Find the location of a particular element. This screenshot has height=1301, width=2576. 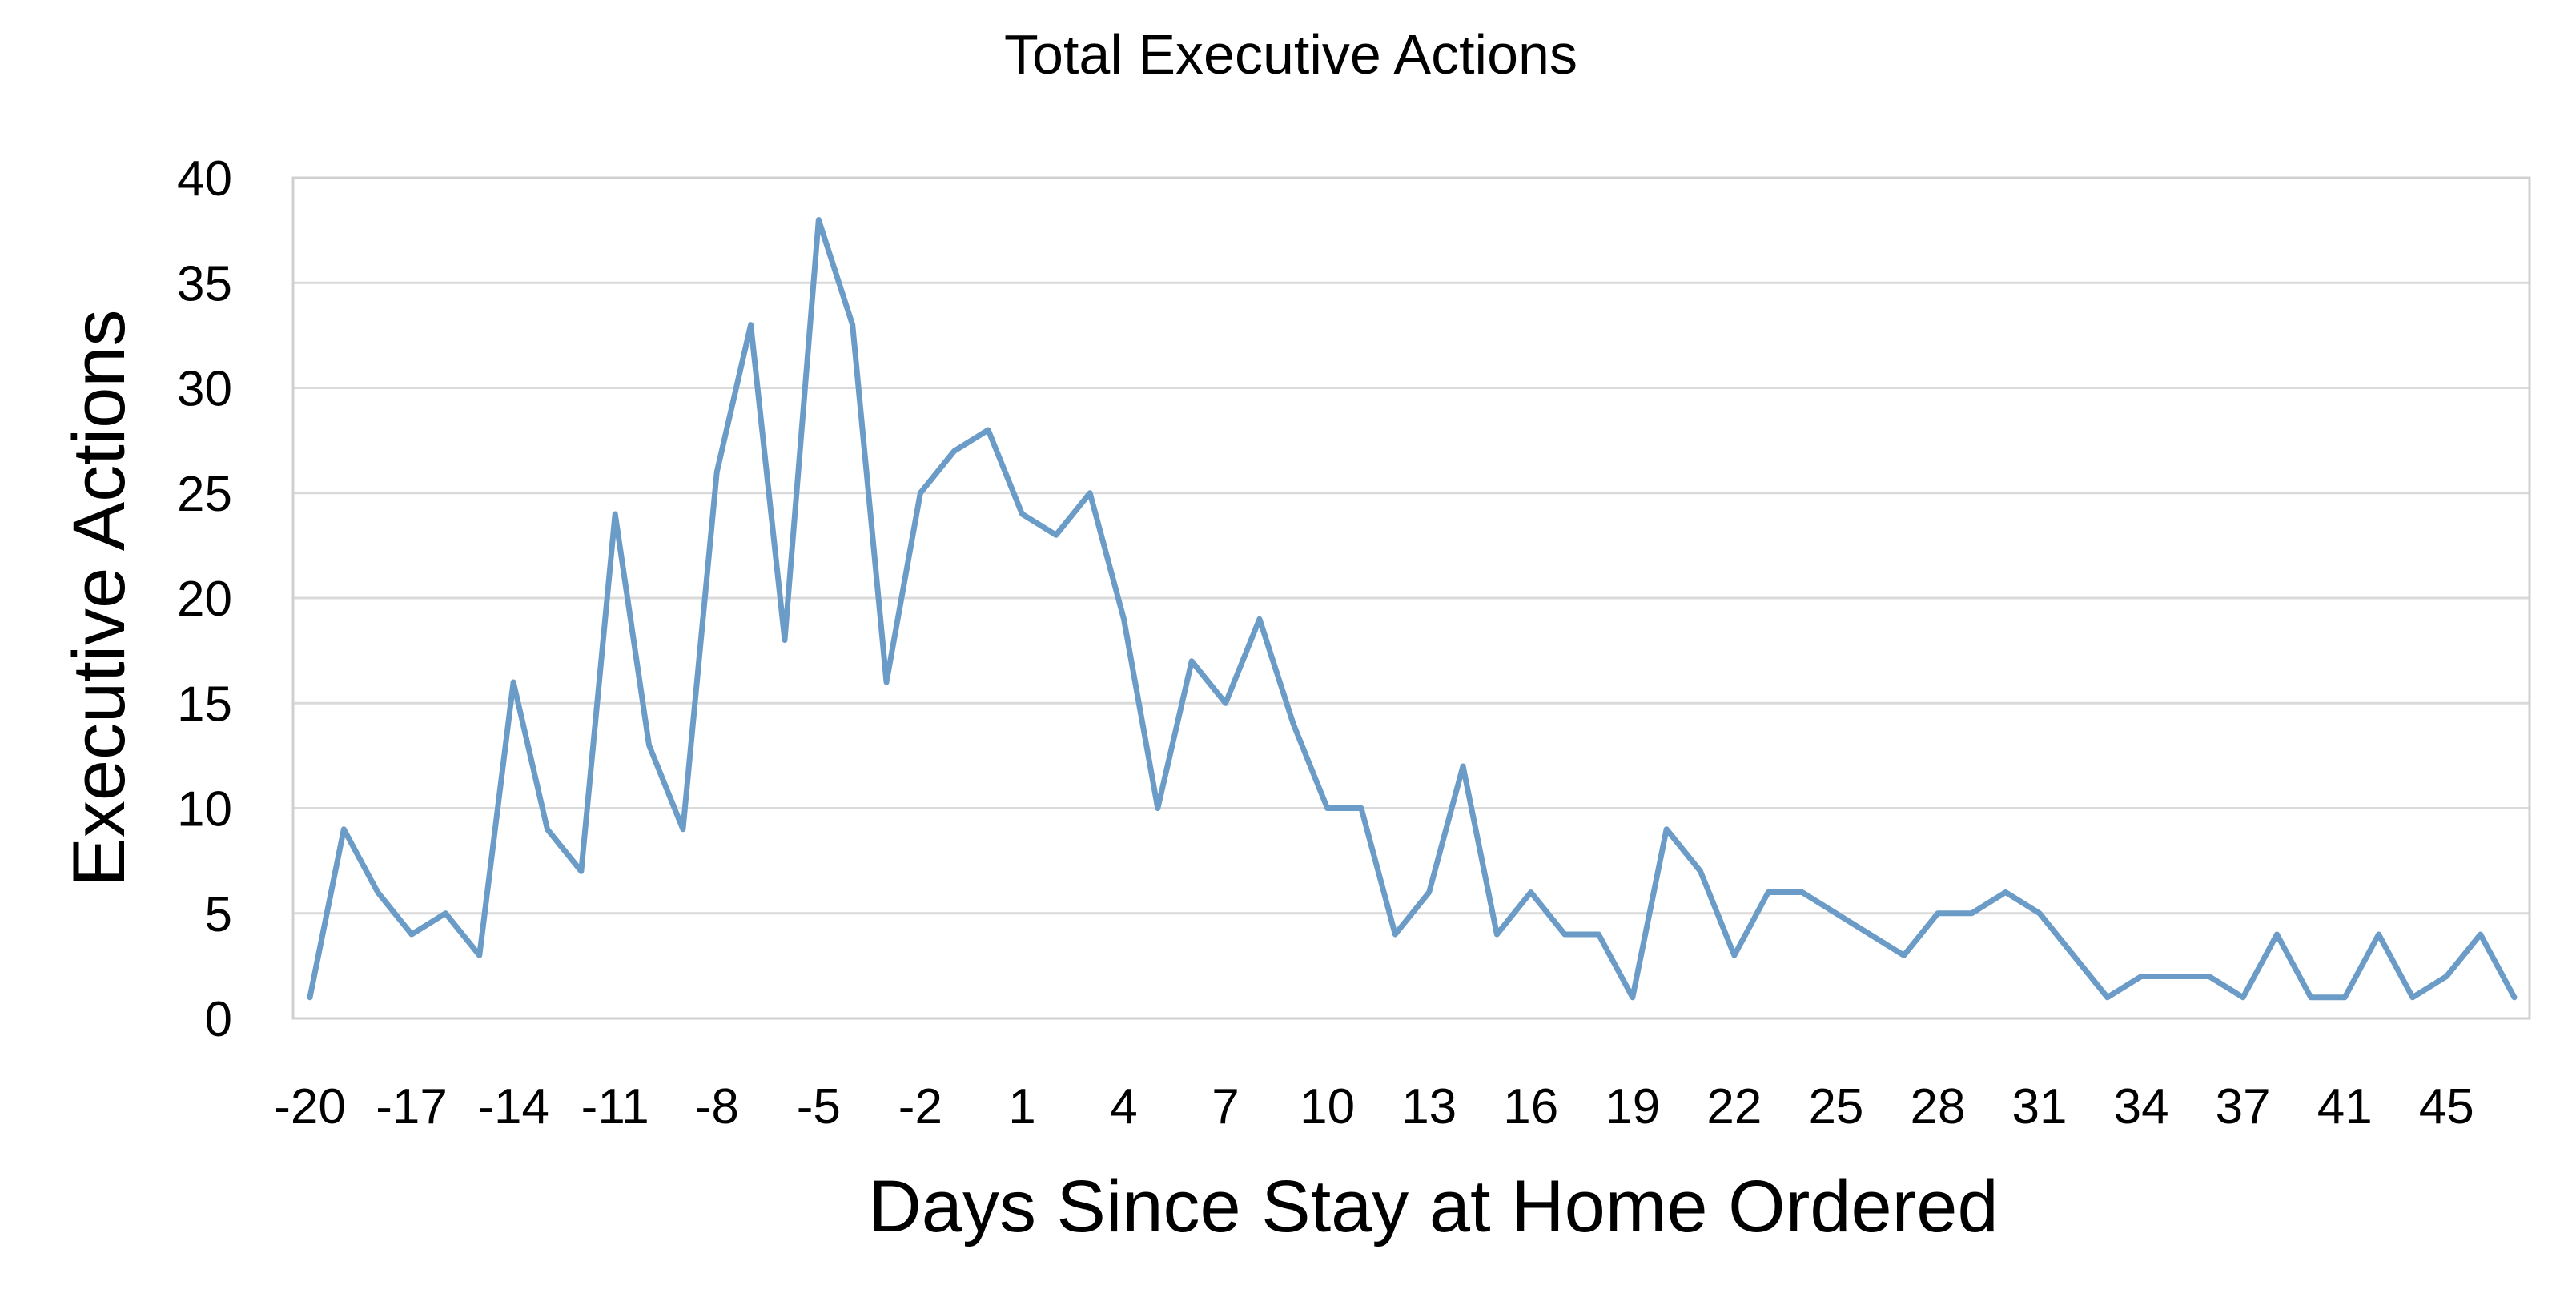

x-tick-label: -17 is located at coordinates (412, 1106).